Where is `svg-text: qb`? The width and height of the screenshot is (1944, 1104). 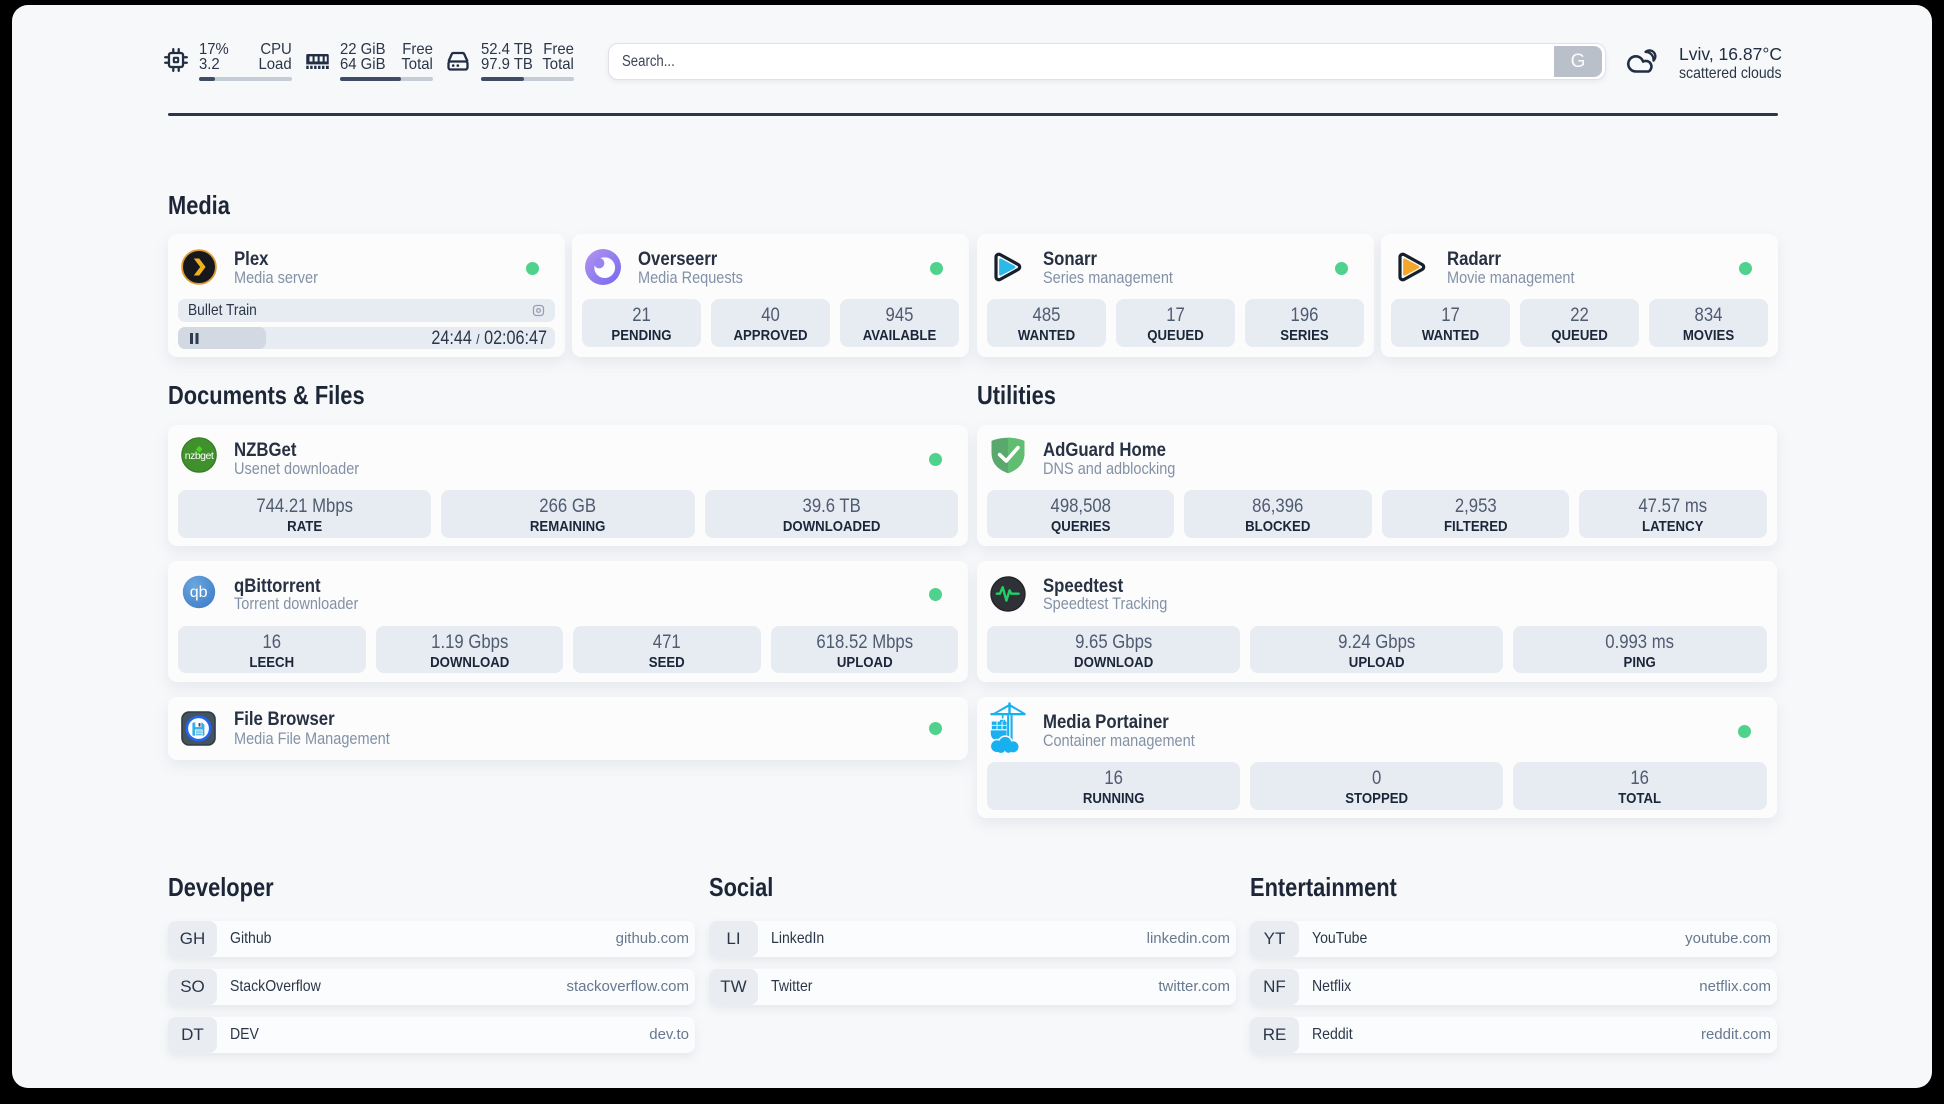 svg-text: qb is located at coordinates (199, 592).